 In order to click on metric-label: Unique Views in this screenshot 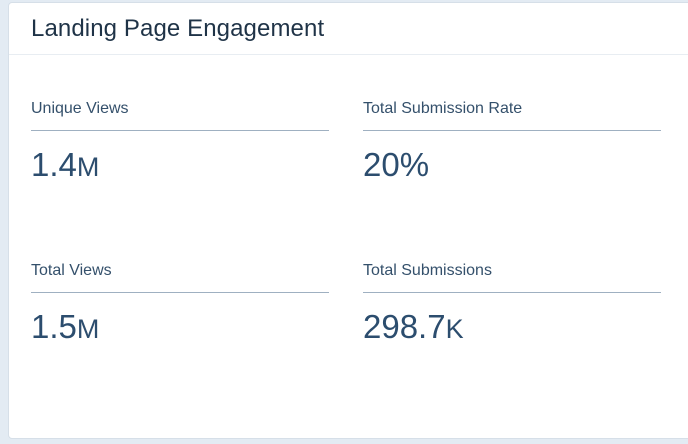, I will do `click(80, 108)`.